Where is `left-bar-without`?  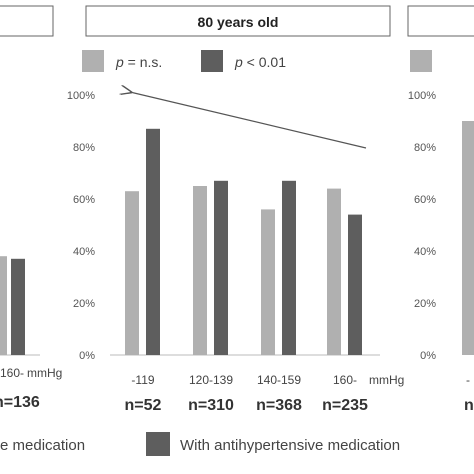 left-bar-without is located at coordinates (3, 305).